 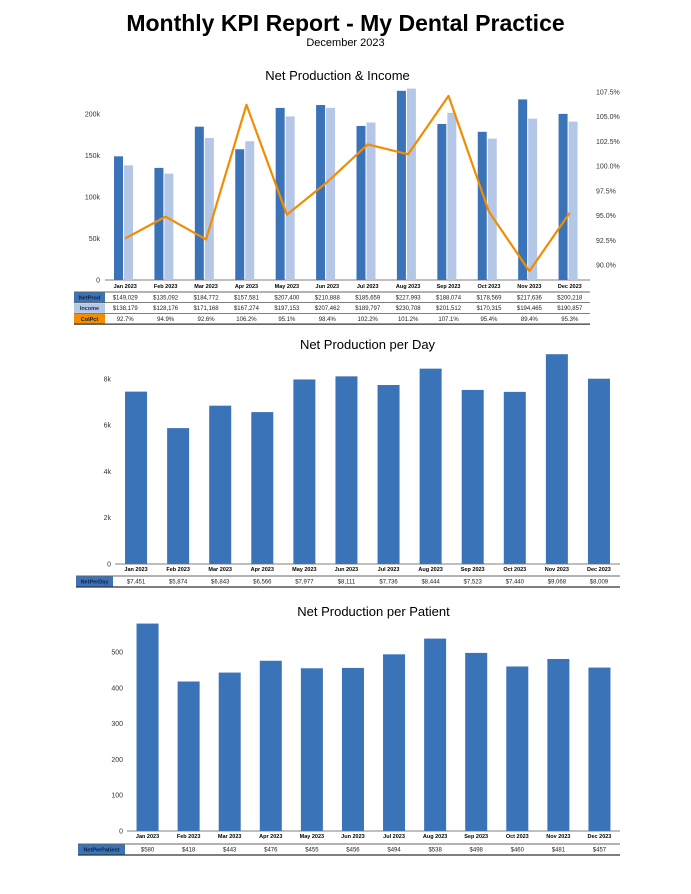 What do you see at coordinates (304, 583) in the screenshot?
I see `table-cell: $7,977` at bounding box center [304, 583].